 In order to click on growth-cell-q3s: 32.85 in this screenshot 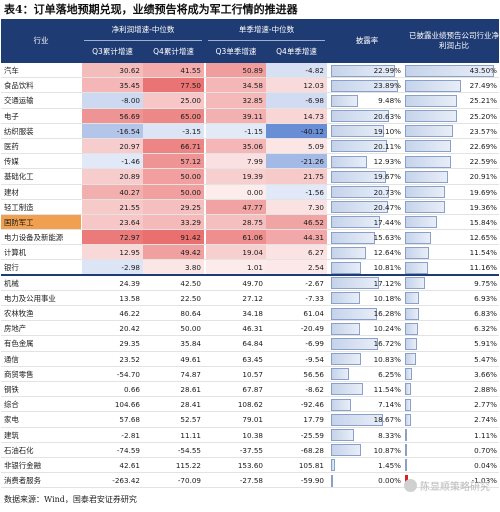, I will do `click(236, 100)`.